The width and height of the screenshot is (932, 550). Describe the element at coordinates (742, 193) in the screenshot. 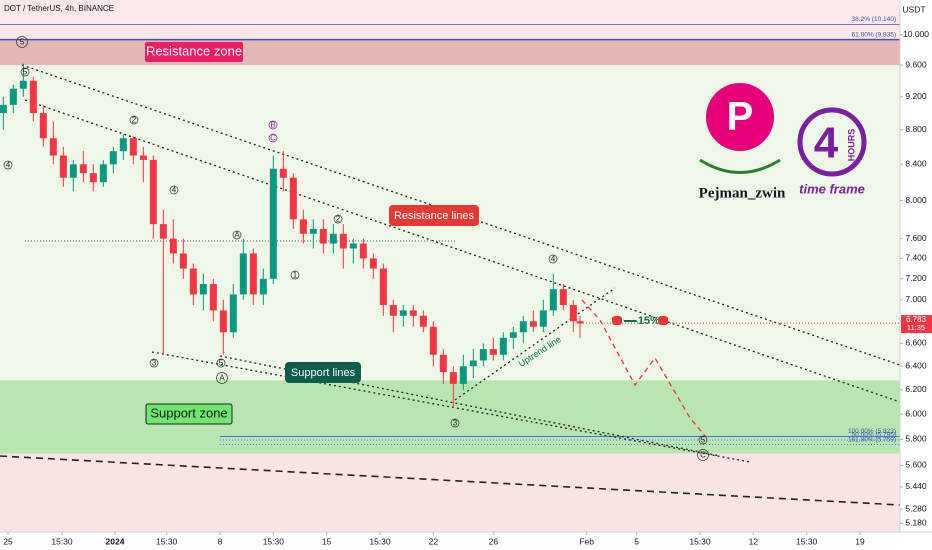

I see `author: Pejman_zwin` at that location.